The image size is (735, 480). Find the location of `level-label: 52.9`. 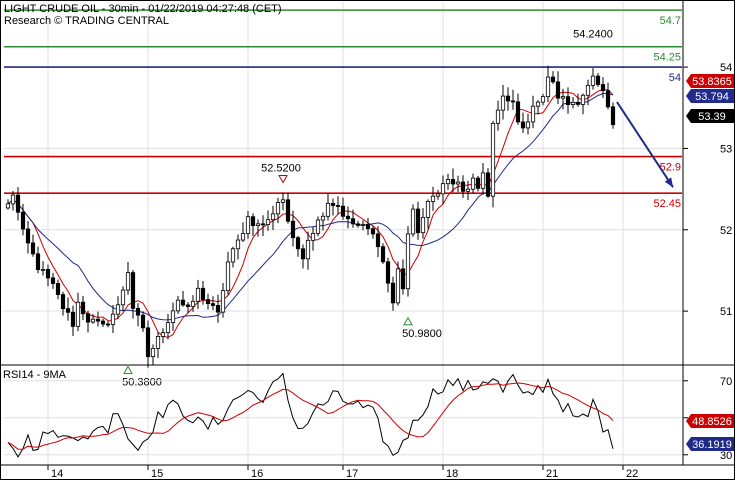

level-label: 52.9 is located at coordinates (670, 168).